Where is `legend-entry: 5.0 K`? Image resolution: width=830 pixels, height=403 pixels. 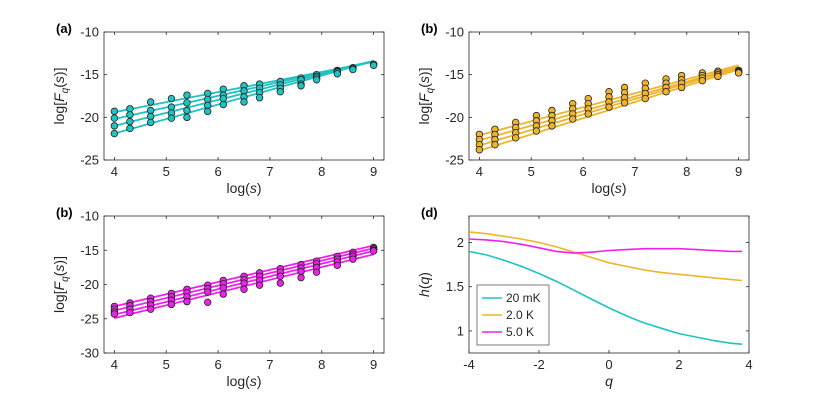 legend-entry: 5.0 K is located at coordinates (520, 332).